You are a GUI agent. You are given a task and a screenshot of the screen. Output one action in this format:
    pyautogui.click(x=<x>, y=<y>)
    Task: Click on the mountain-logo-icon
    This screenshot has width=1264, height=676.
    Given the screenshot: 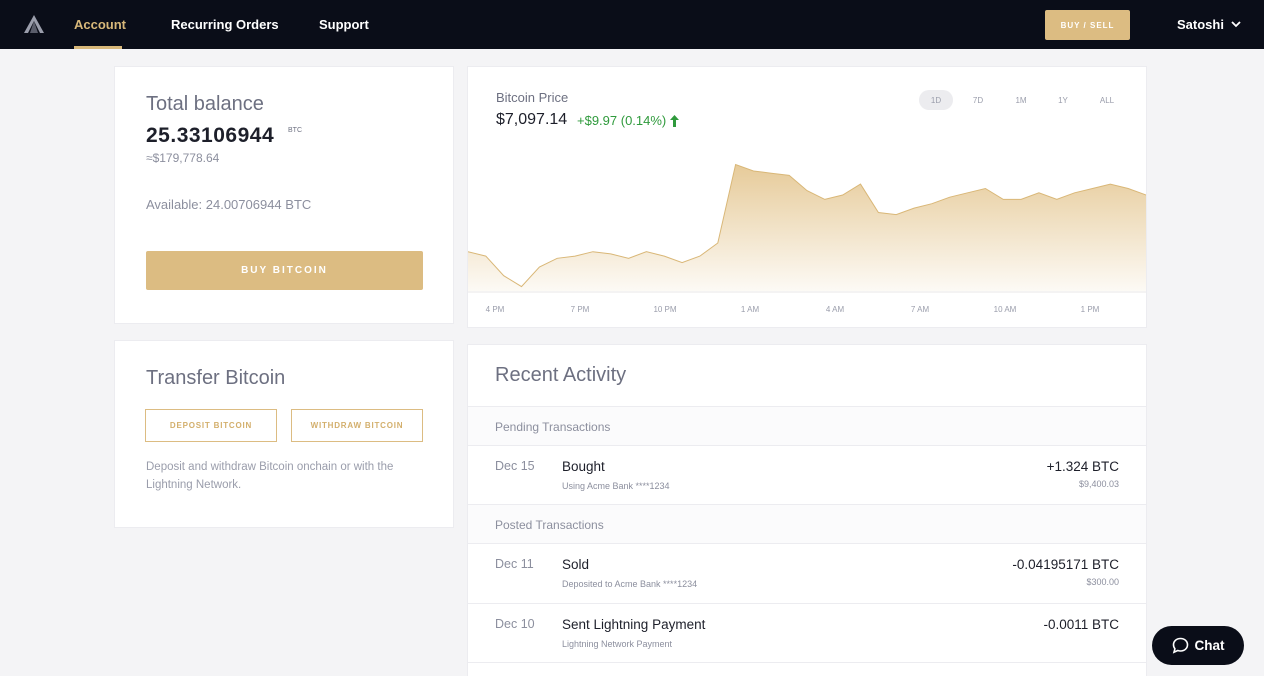 What is the action you would take?
    pyautogui.click(x=34, y=24)
    